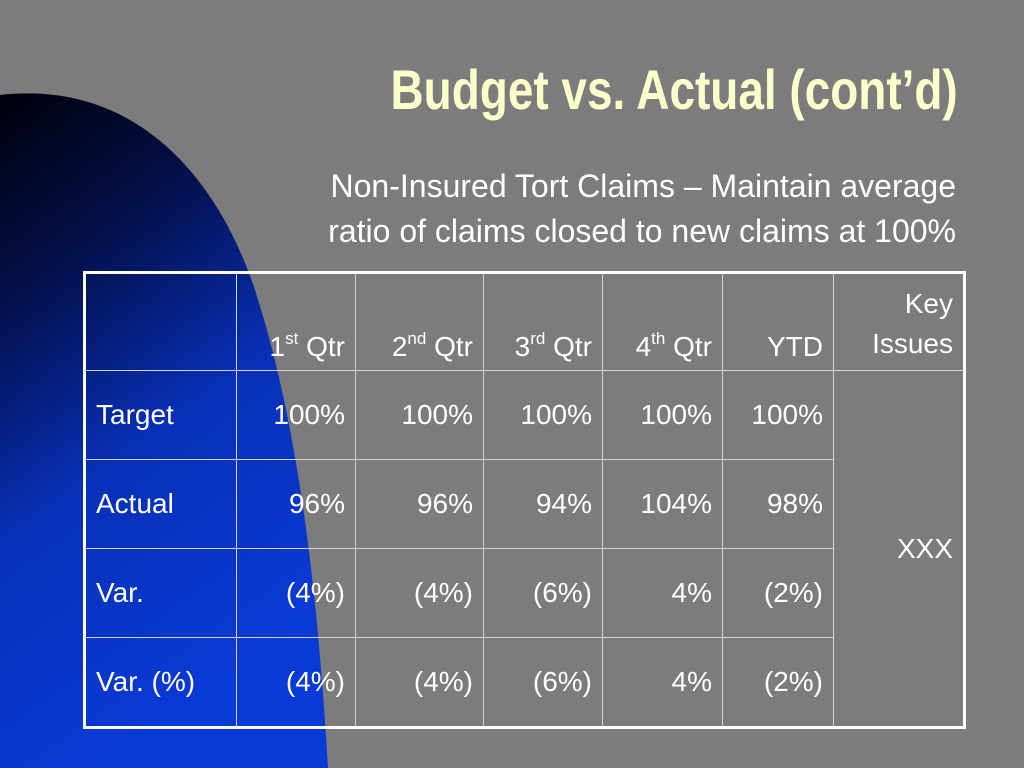 This screenshot has height=768, width=1024. I want to click on header-q2-num: 2, so click(399, 346).